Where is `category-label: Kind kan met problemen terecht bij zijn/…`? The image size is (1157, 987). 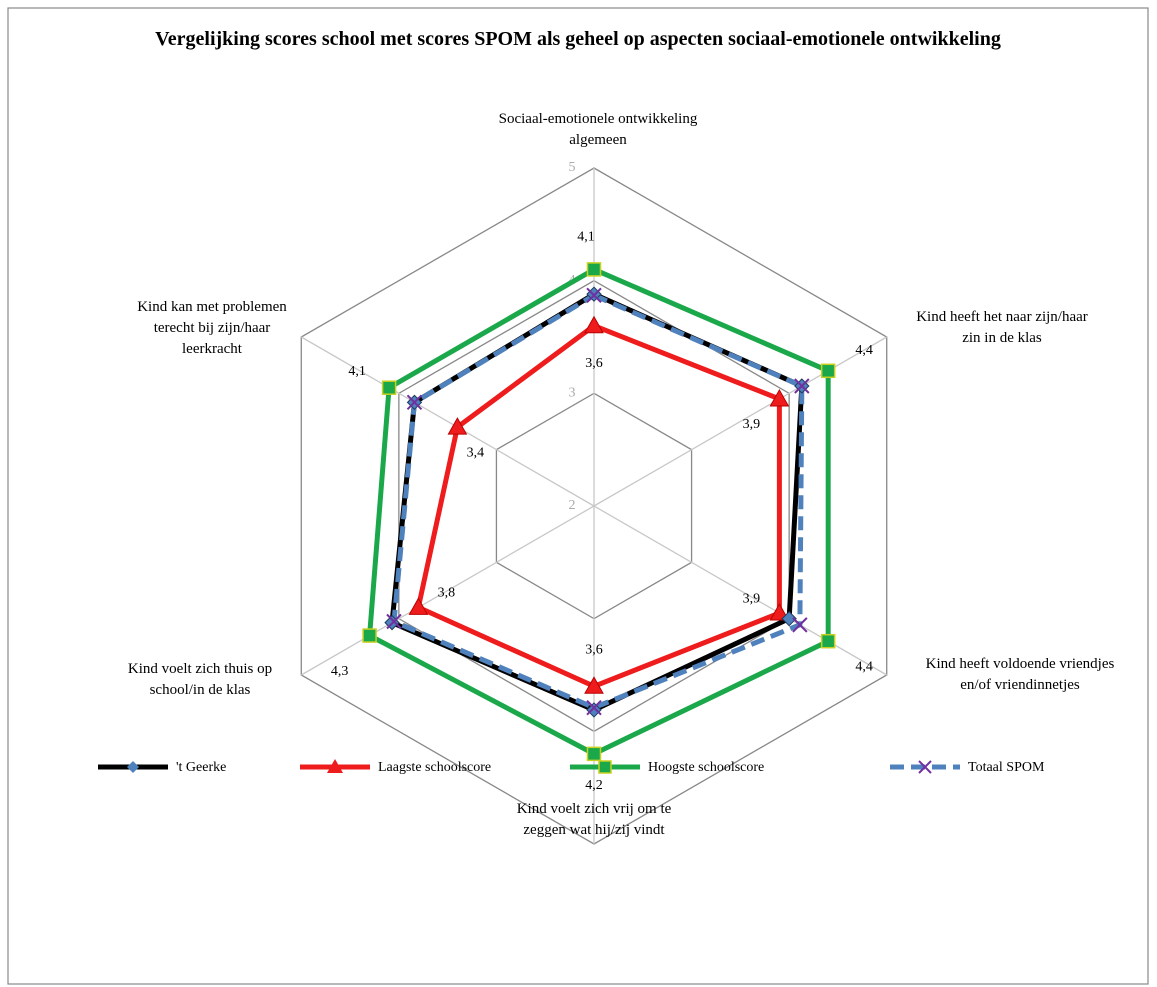
category-label: Kind kan met problemen terecht bij zijn/… is located at coordinates (212, 327).